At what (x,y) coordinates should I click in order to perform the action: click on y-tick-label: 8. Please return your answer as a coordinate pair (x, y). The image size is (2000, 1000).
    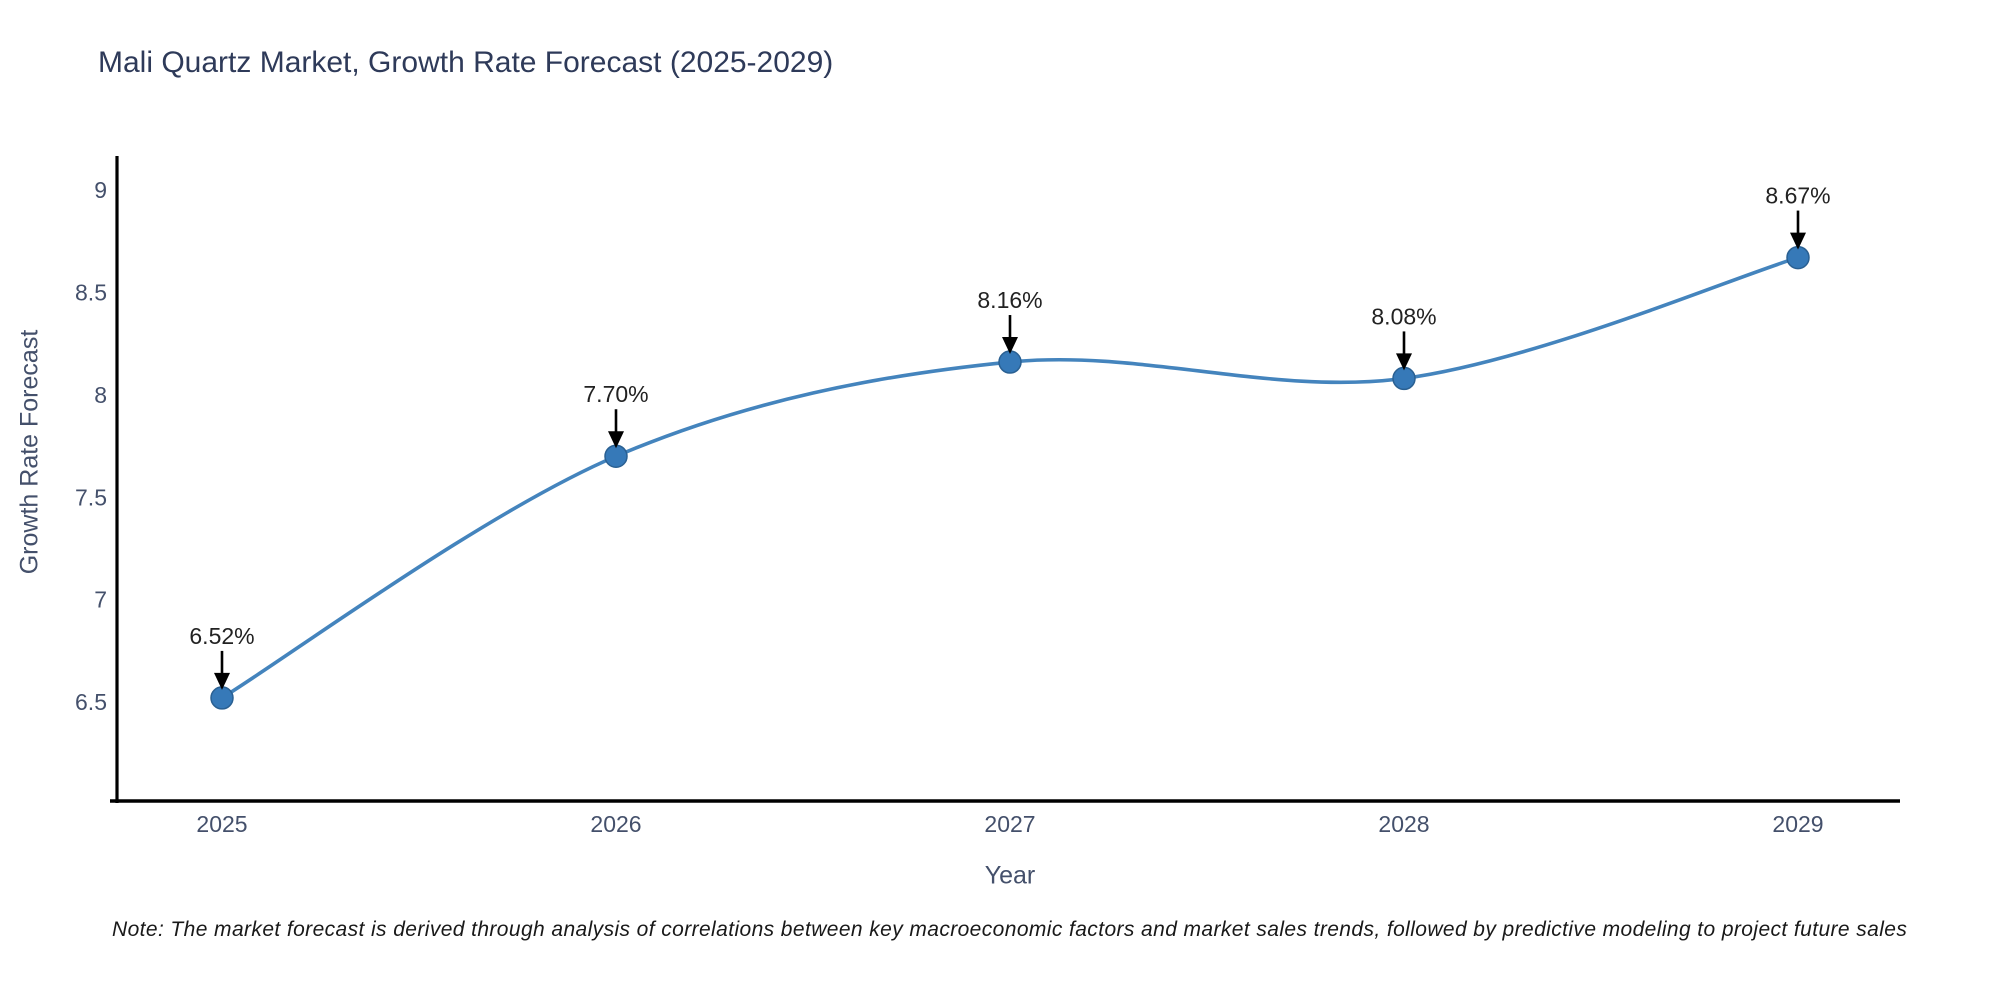
    Looking at the image, I should click on (100, 395).